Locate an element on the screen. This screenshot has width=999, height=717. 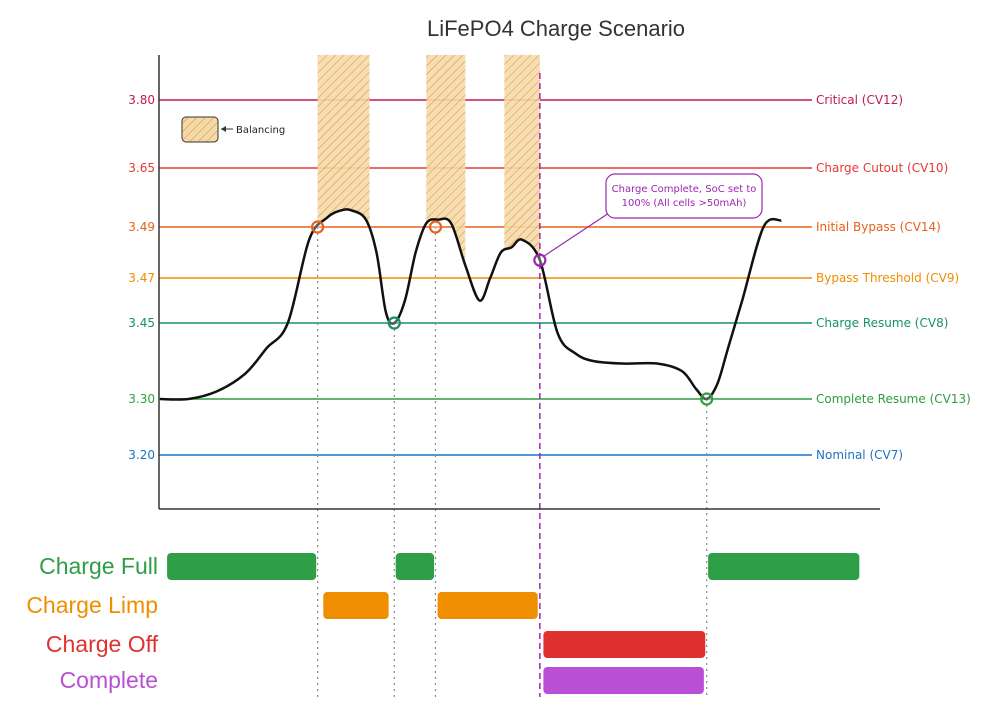
chart-title: LiFePO4 Charge Scenario is located at coordinates (556, 28).